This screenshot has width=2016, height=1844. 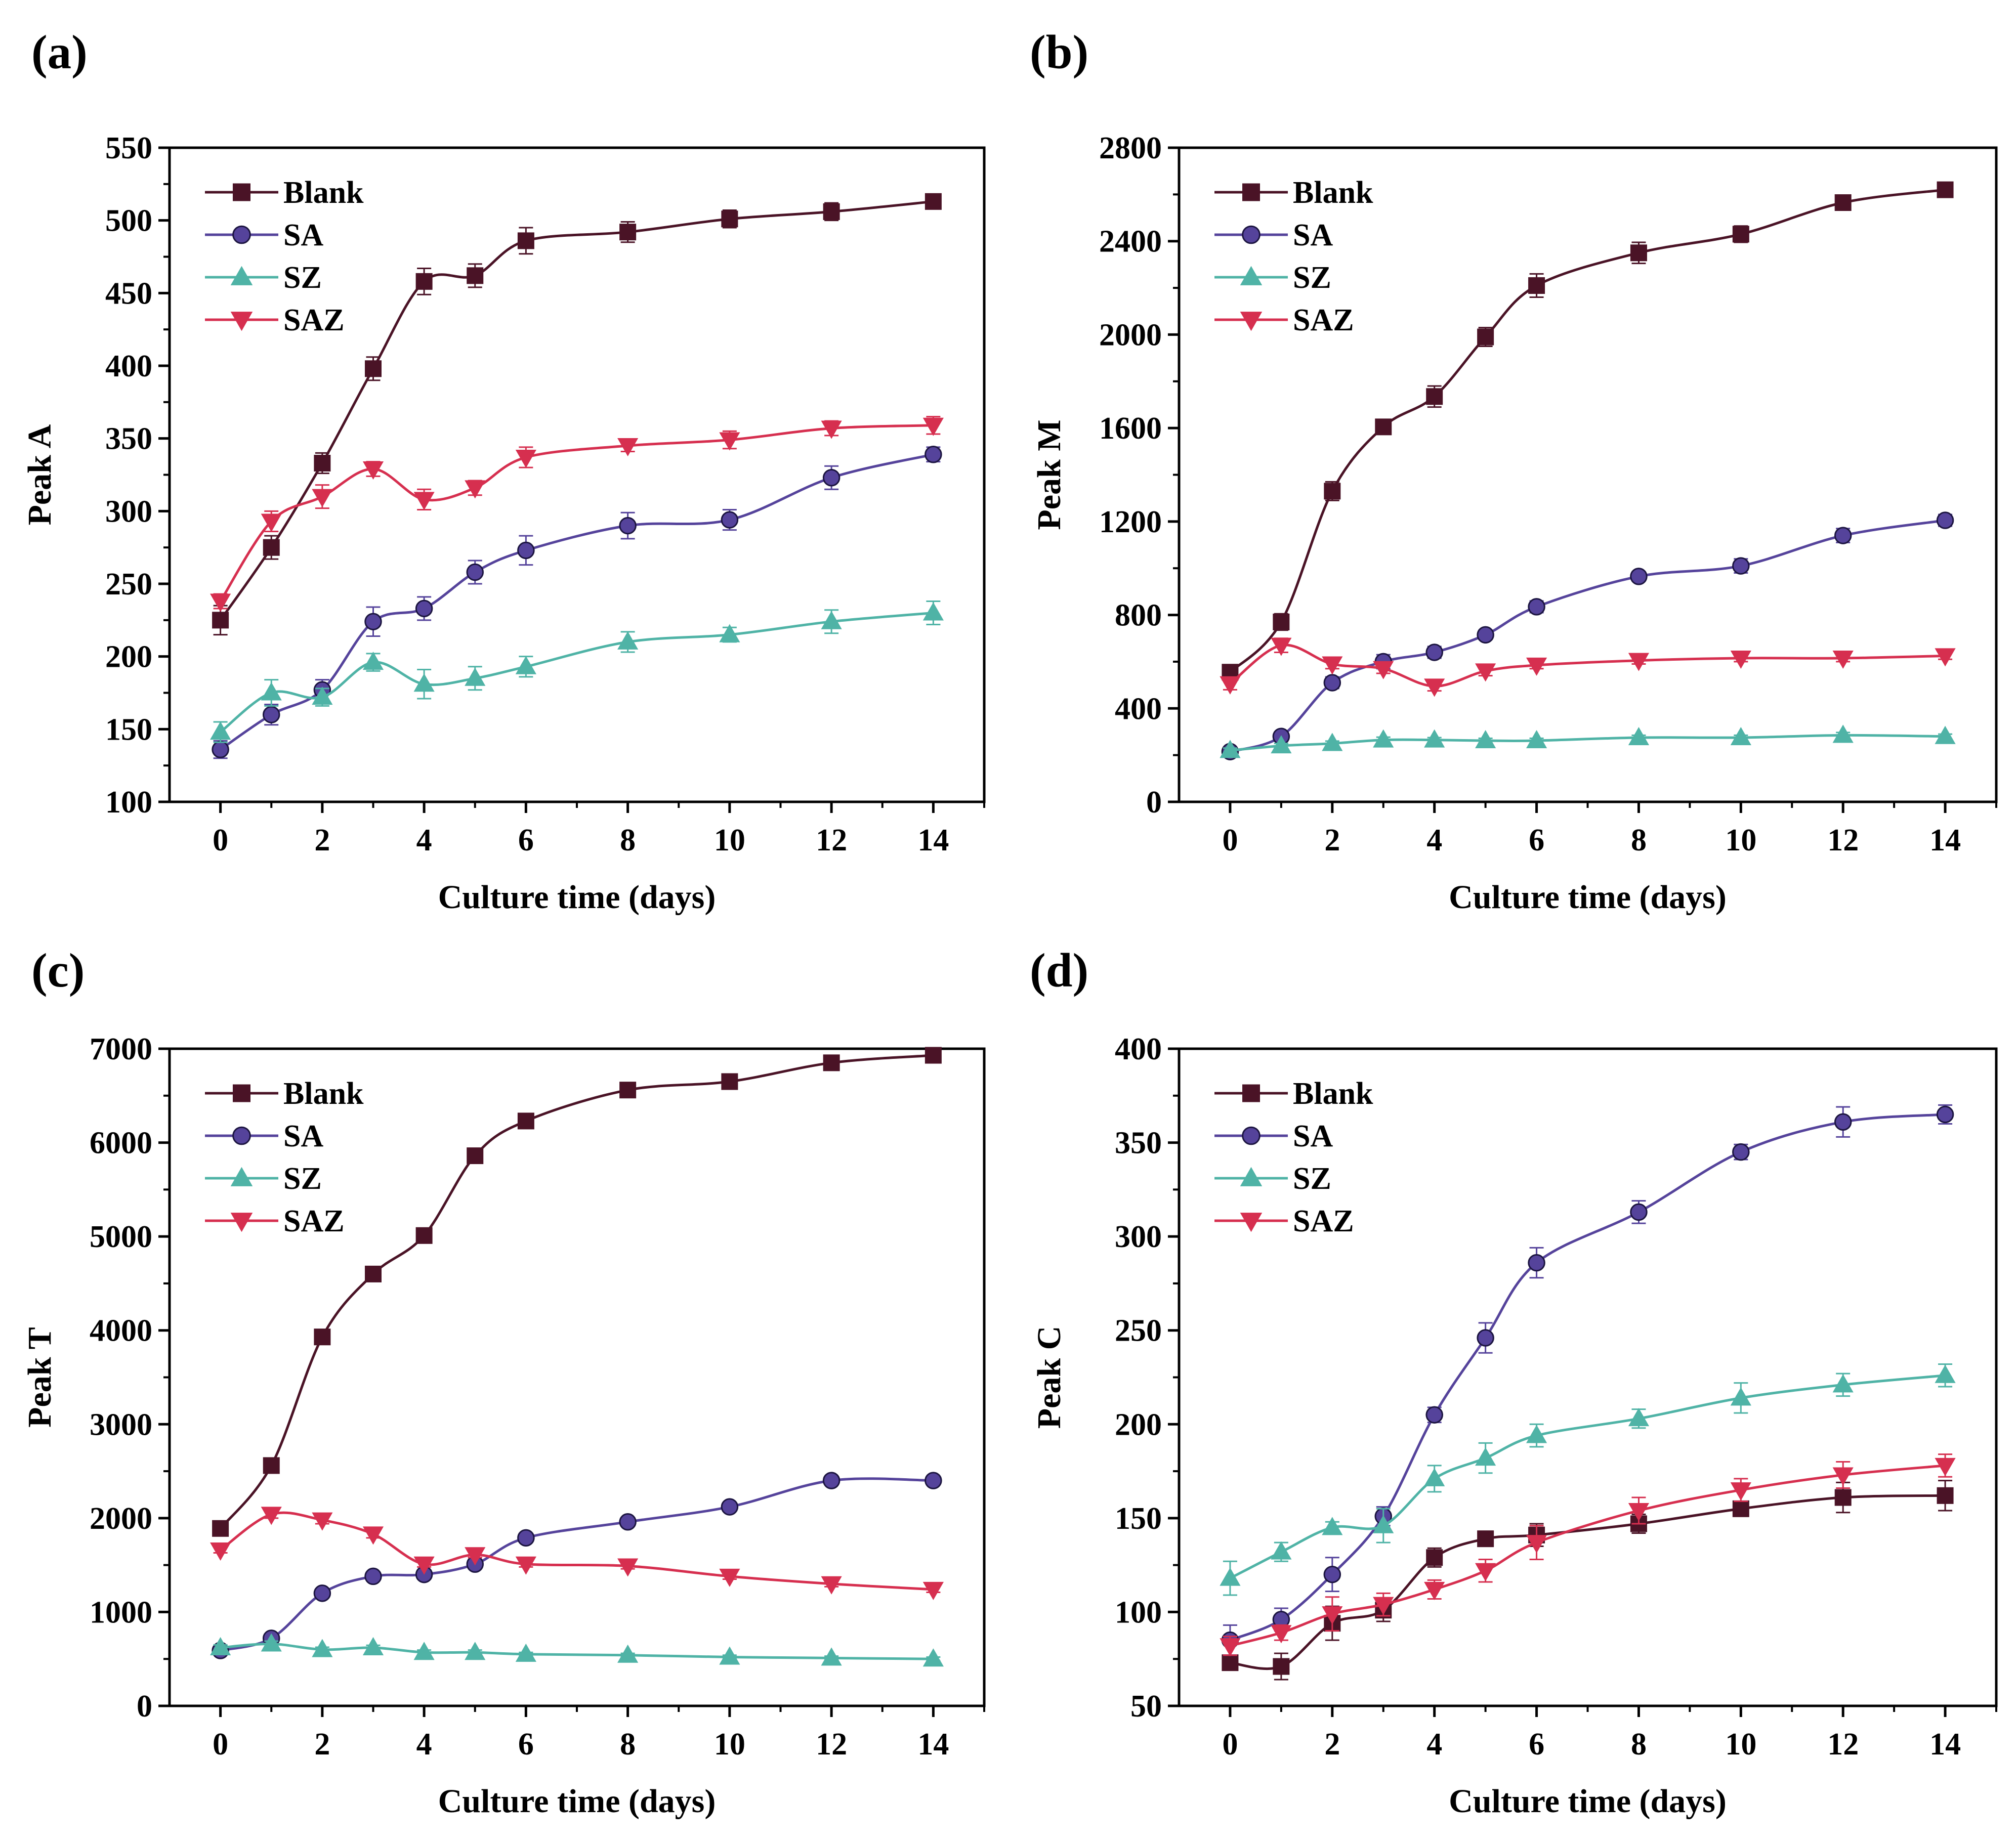 What do you see at coordinates (241, 1135) in the screenshot?
I see `legend-marker-sa` at bounding box center [241, 1135].